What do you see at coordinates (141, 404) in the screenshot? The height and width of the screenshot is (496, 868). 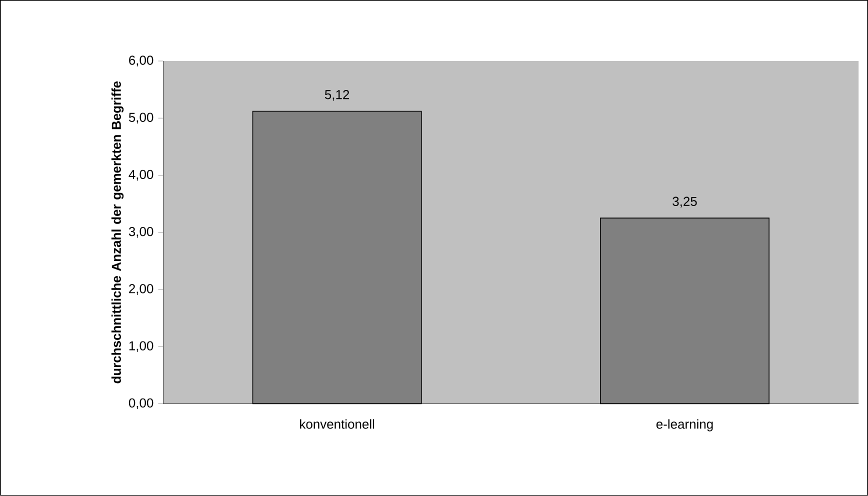 I see `y-tick-label: 0,00` at bounding box center [141, 404].